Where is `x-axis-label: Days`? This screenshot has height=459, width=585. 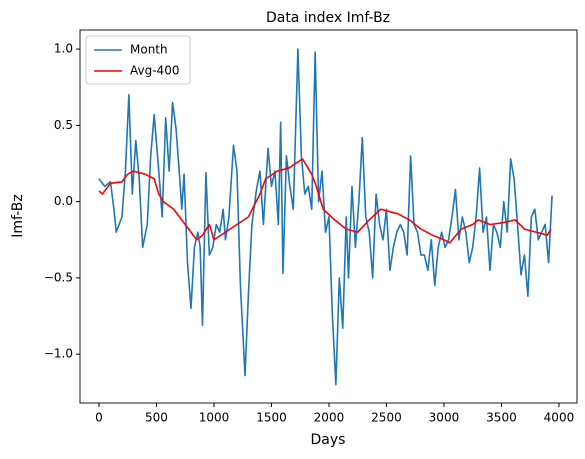 x-axis-label: Days is located at coordinates (328, 440).